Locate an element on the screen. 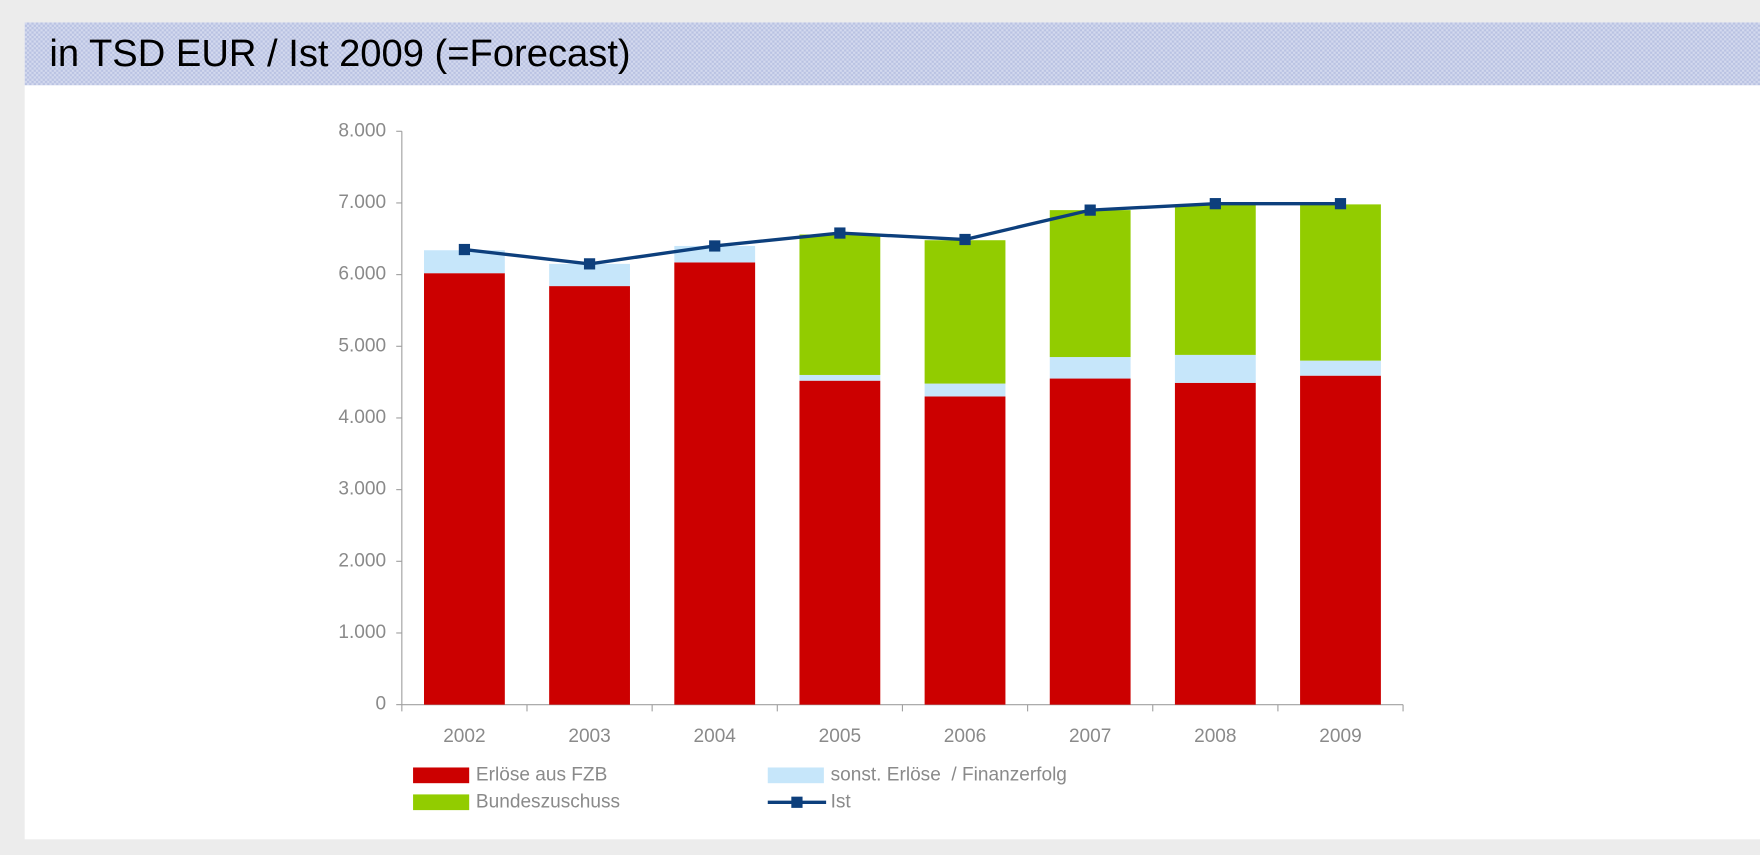  line is located at coordinates (902, 233).